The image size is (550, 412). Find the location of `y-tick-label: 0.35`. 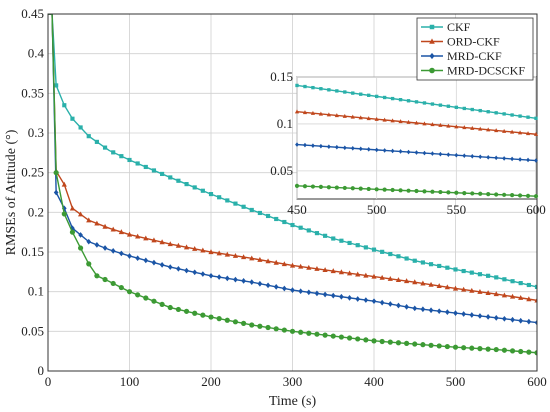

y-tick-label: 0.35 is located at coordinates (32, 92).